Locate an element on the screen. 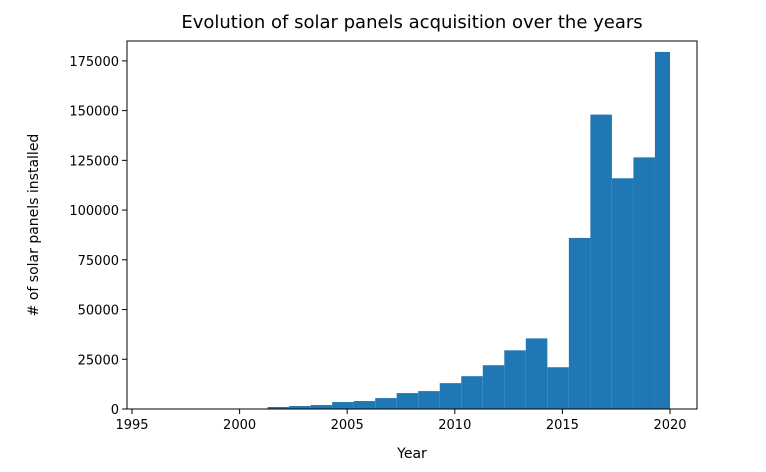 The width and height of the screenshot is (766, 472). y-tick-label: 75000 is located at coordinates (98, 261).